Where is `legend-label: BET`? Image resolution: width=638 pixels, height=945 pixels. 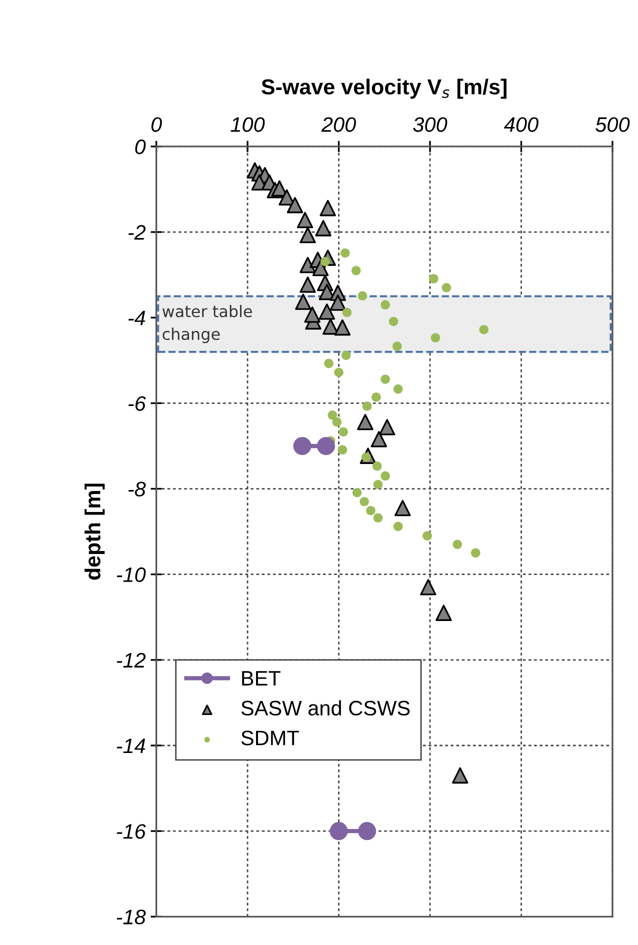 legend-label: BET is located at coordinates (261, 678).